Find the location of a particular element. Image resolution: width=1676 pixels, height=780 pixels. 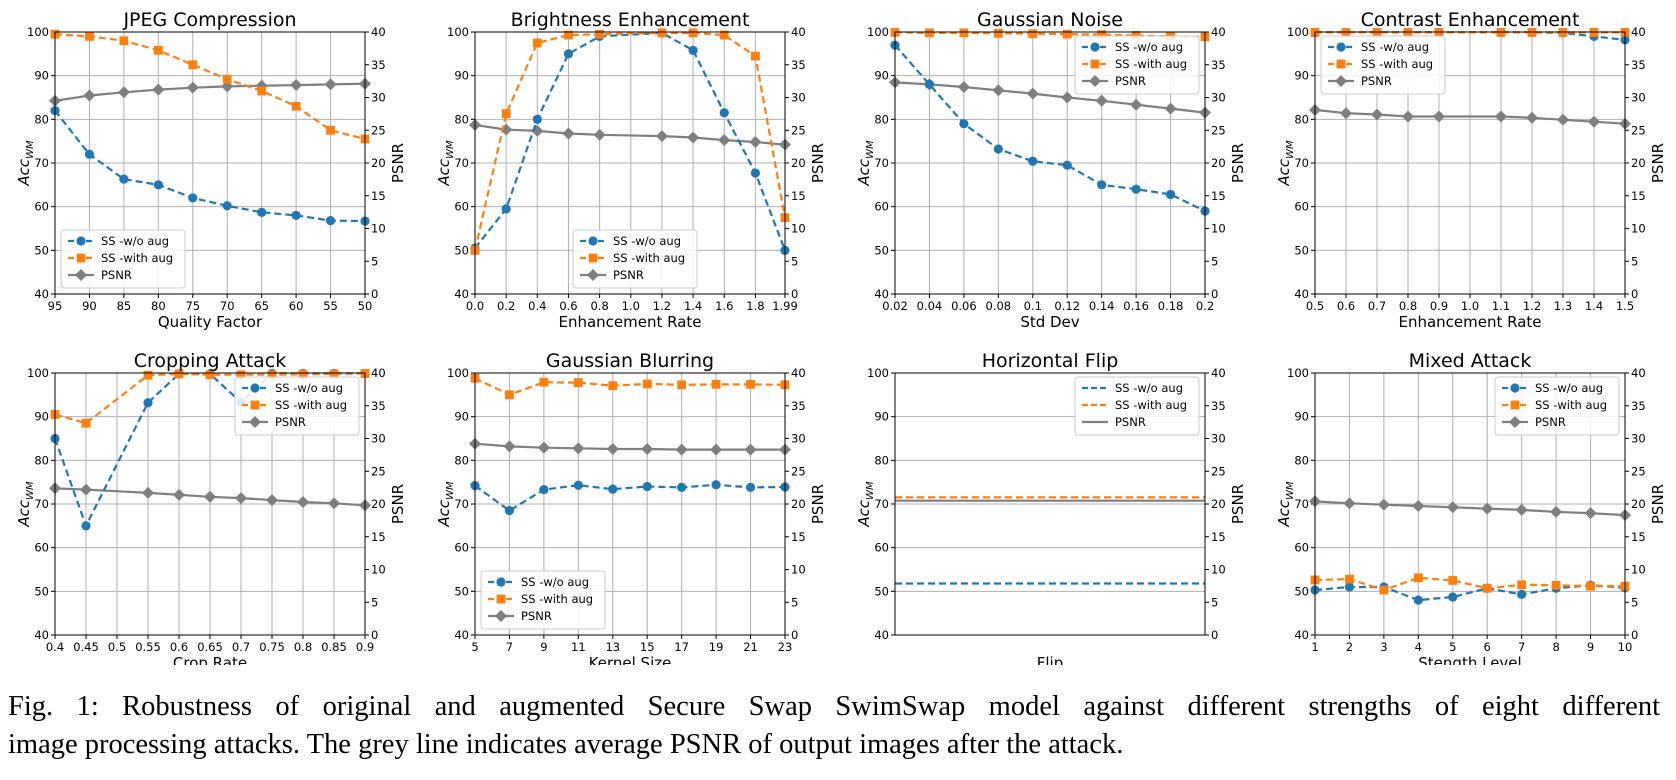

legend-marker-without-aug is located at coordinates (1095, 47).